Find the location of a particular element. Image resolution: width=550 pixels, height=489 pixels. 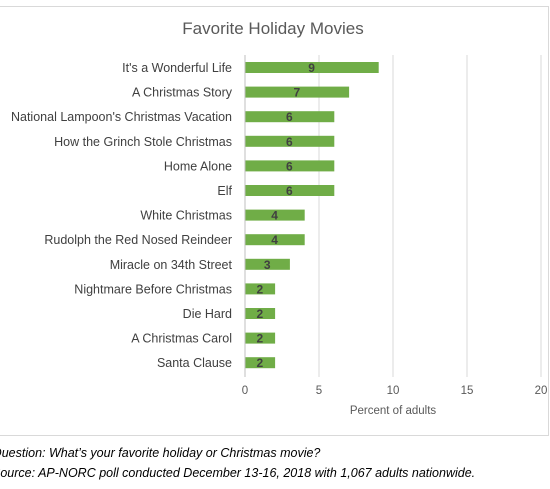

category-label: A Christmas Carol is located at coordinates (181, 339).